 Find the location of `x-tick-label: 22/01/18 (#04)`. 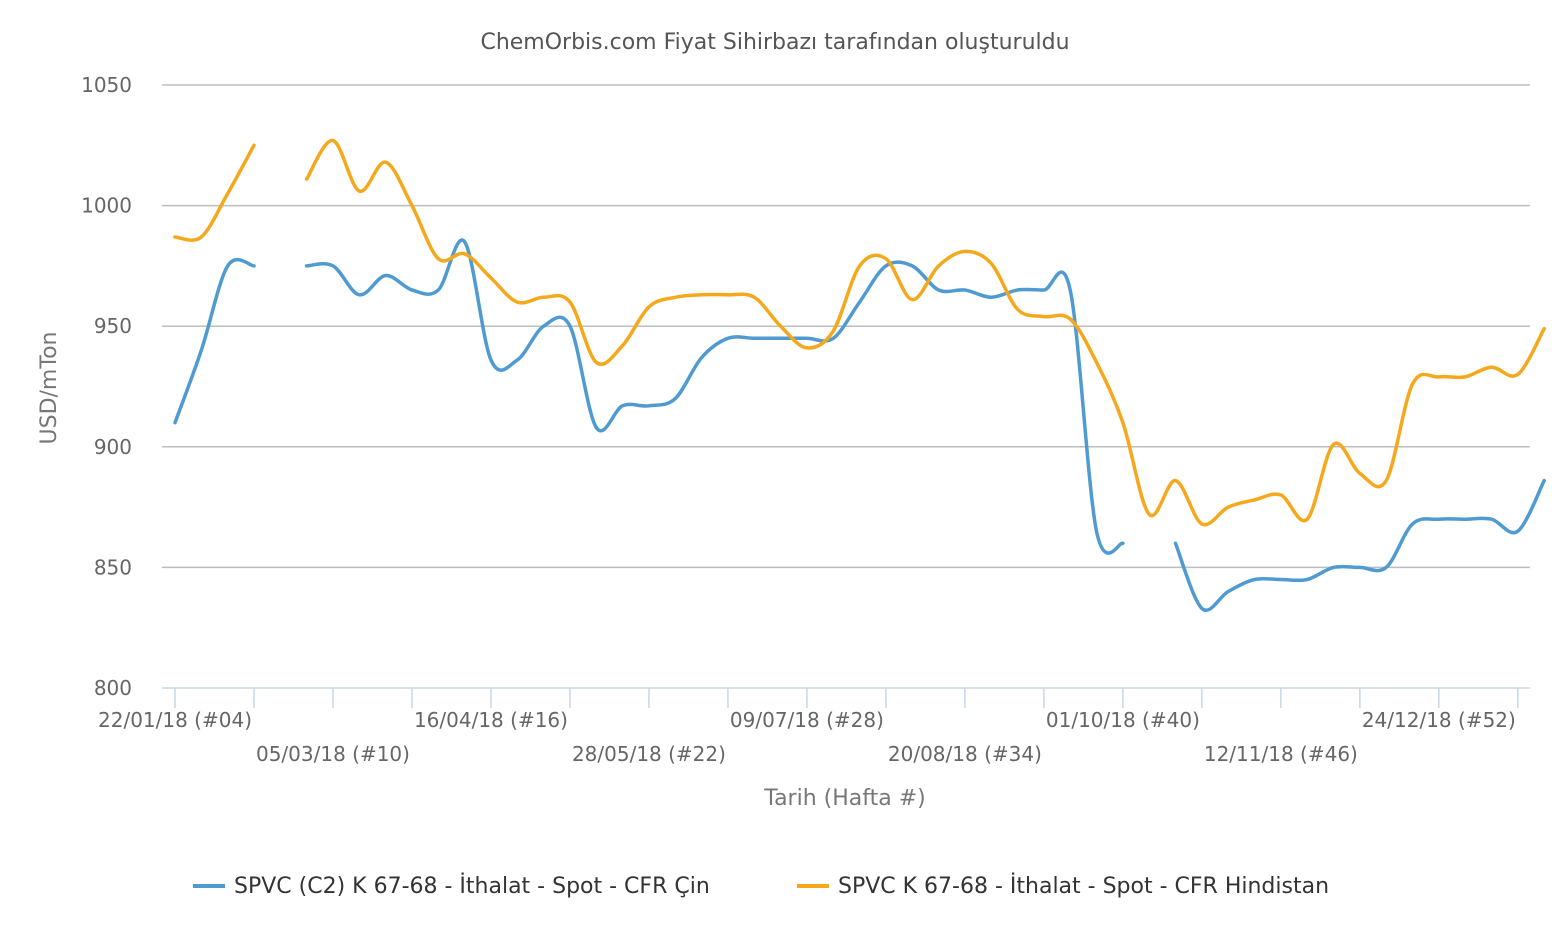

x-tick-label: 22/01/18 (#04) is located at coordinates (175, 720).